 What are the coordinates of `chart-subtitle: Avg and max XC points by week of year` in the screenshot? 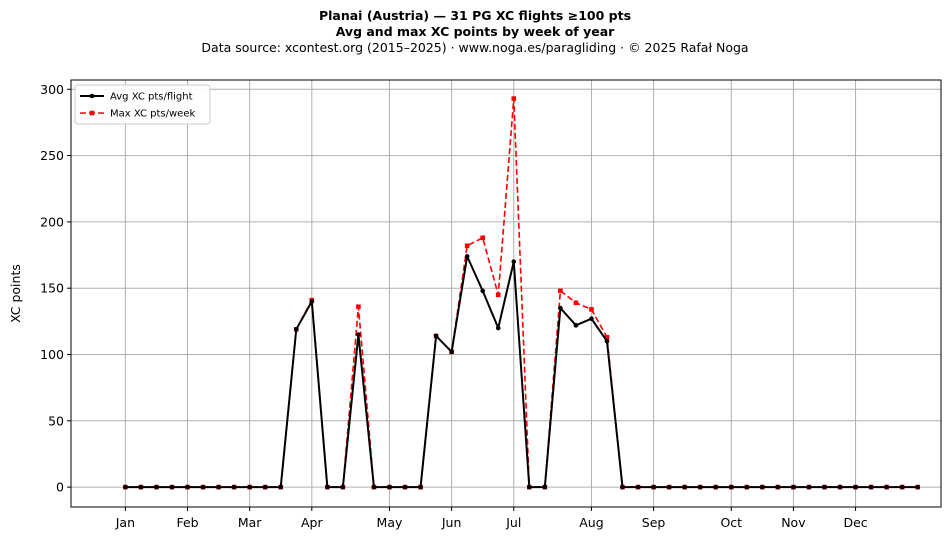 It's located at (475, 31).